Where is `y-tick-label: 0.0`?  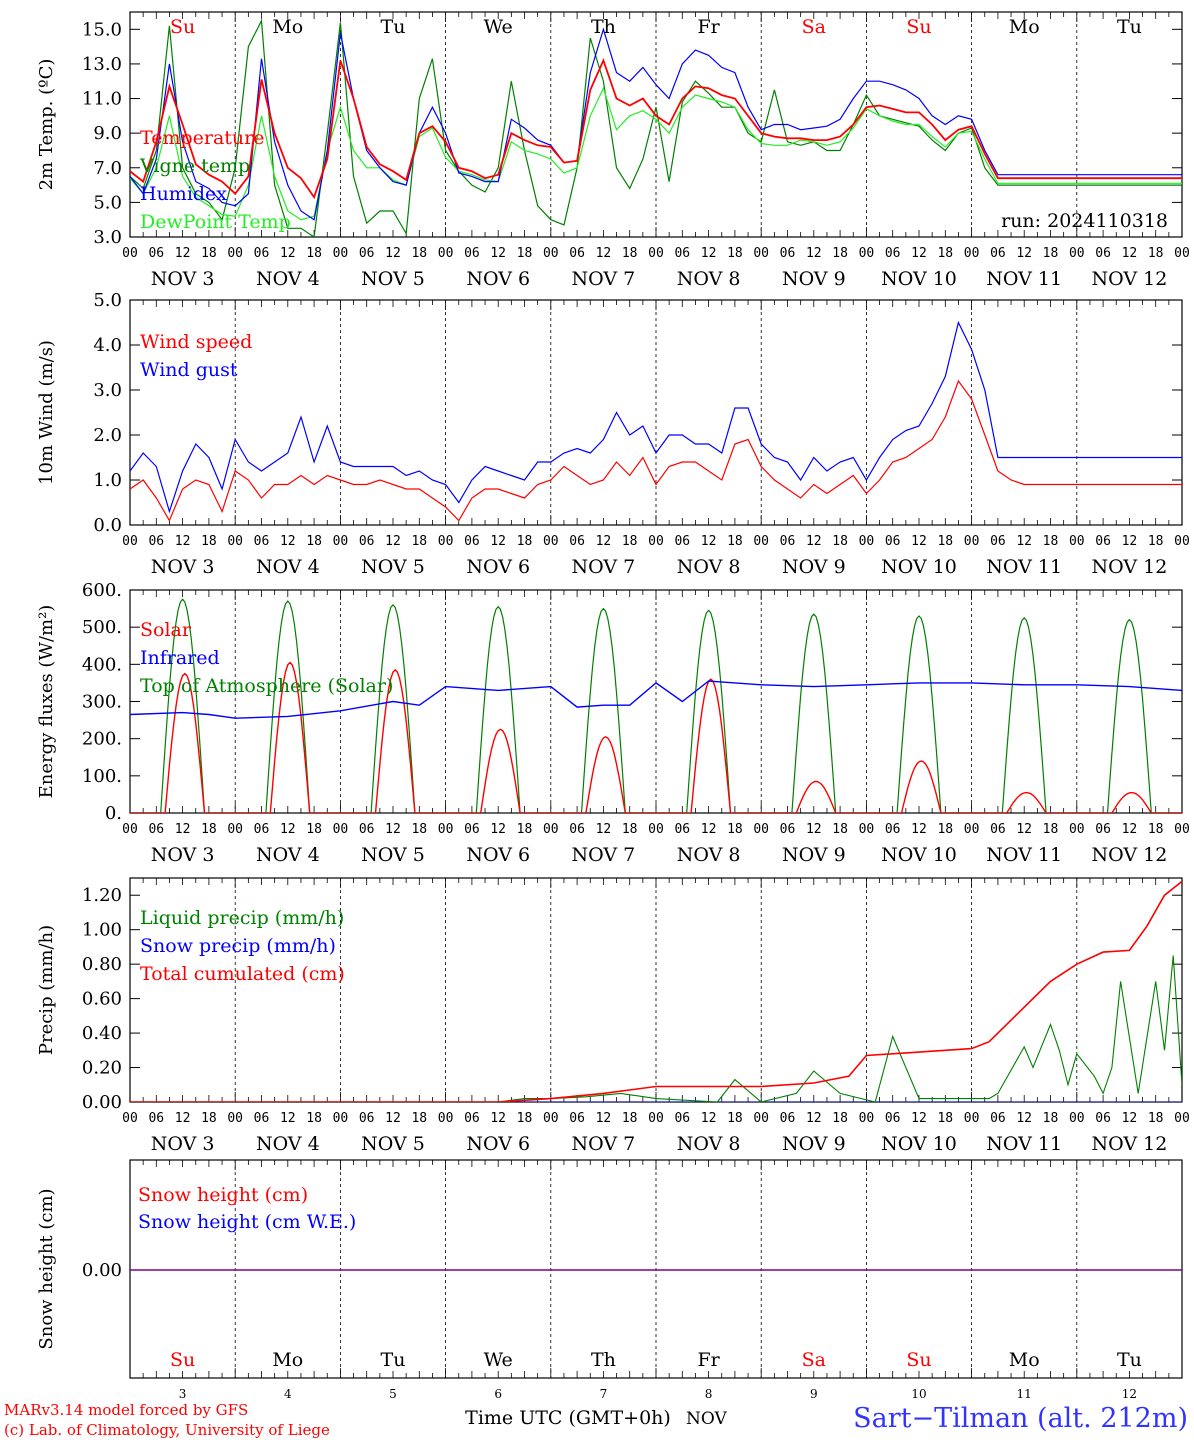
y-tick-label: 0.0 is located at coordinates (107, 525).